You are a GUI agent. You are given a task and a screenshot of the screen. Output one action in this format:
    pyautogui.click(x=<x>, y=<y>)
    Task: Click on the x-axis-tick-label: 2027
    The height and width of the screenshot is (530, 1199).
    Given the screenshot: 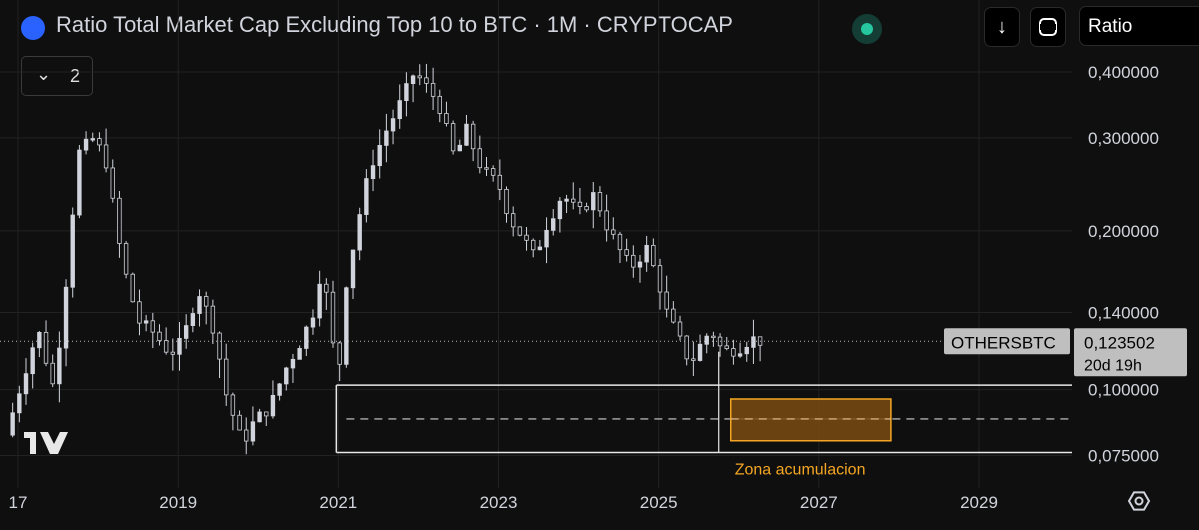 What is the action you would take?
    pyautogui.click(x=819, y=502)
    